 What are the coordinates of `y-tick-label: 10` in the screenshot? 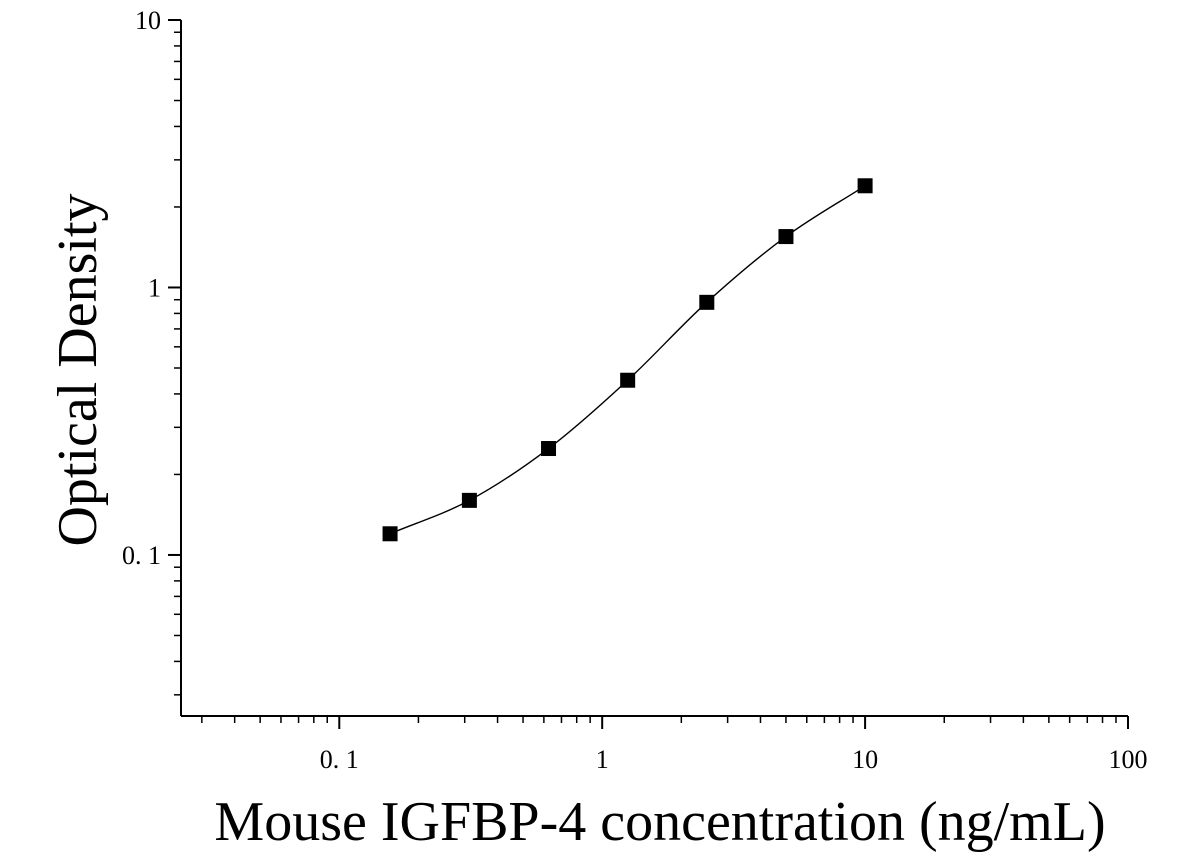 It's located at (148, 20).